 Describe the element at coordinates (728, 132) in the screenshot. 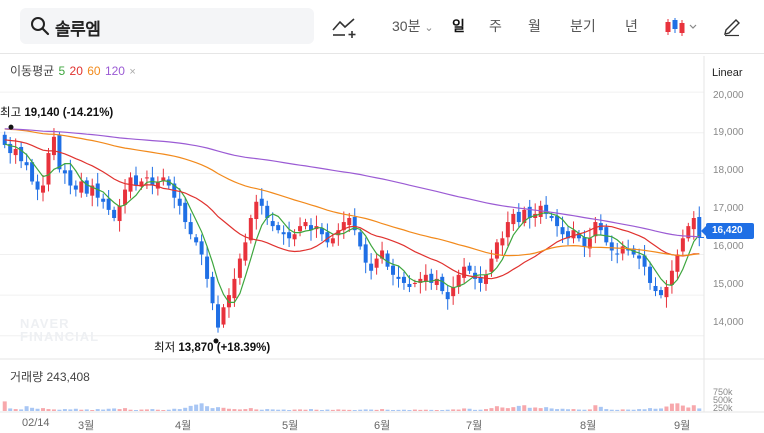

I see `y-tick-label: 19,000` at that location.